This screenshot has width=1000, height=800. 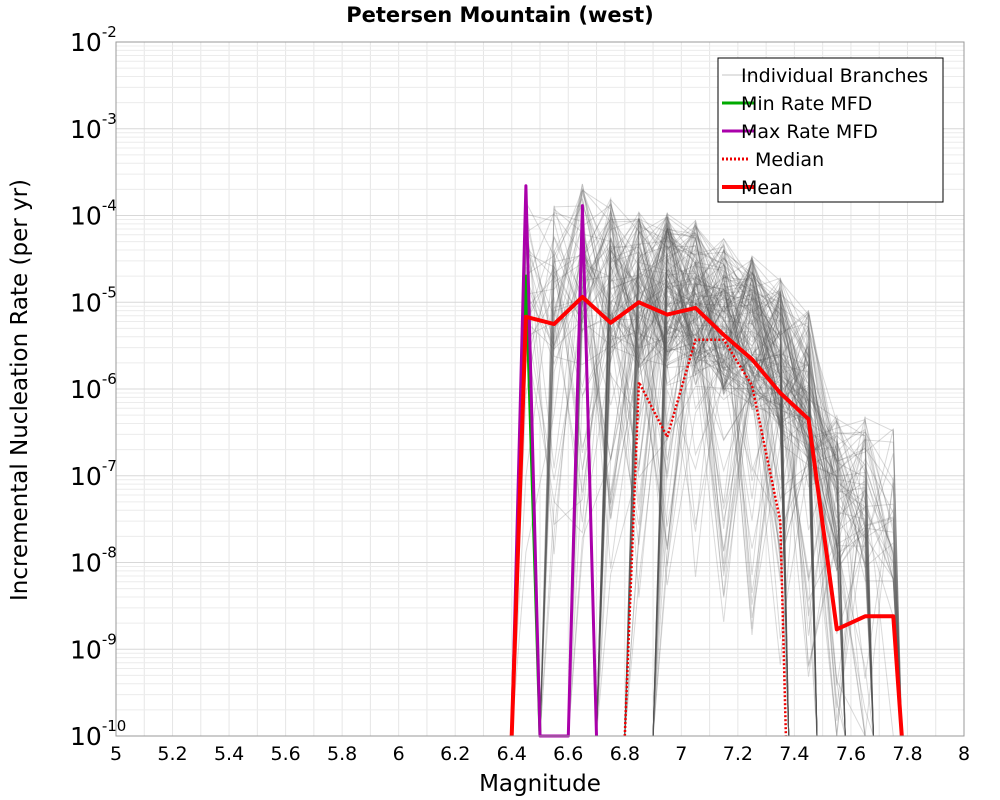 I want to click on y-tick-label: 10⁻⁹, so click(x=93, y=647).